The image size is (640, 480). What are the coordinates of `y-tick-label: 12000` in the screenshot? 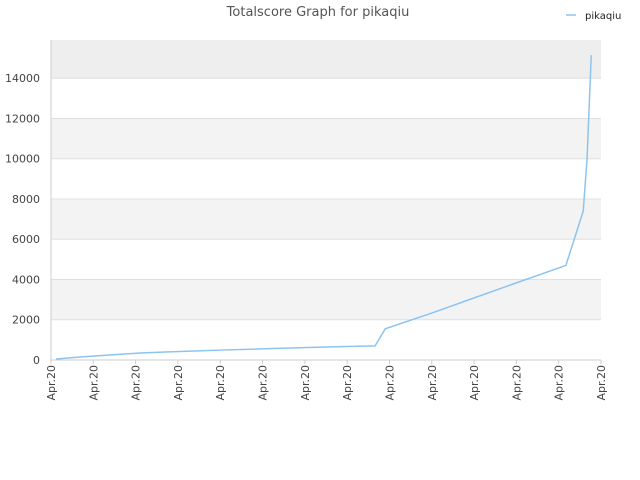 It's located at (22, 118).